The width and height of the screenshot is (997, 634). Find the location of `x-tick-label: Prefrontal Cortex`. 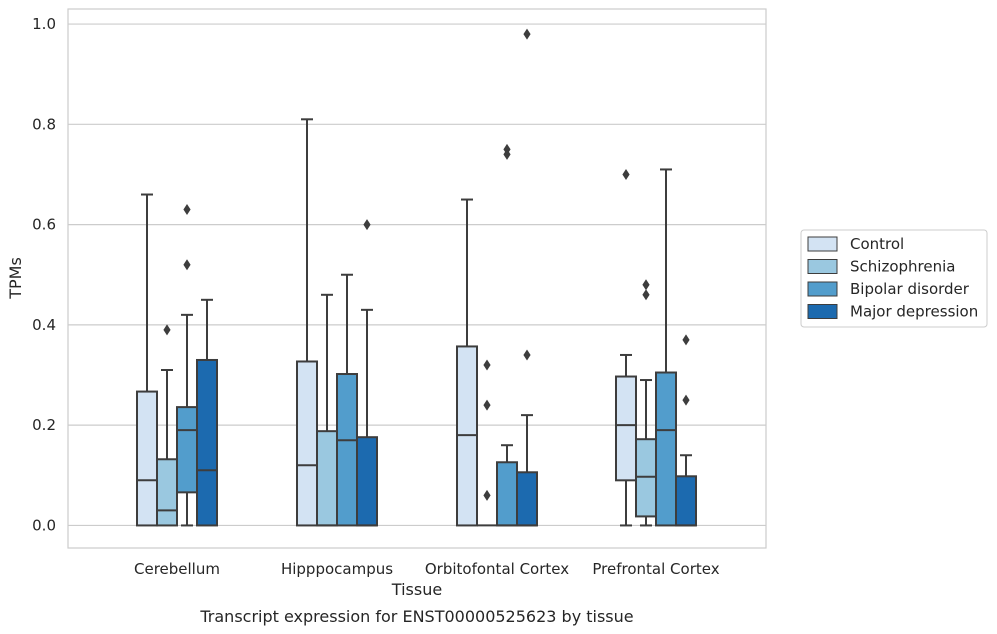

x-tick-label: Prefrontal Cortex is located at coordinates (655, 569).